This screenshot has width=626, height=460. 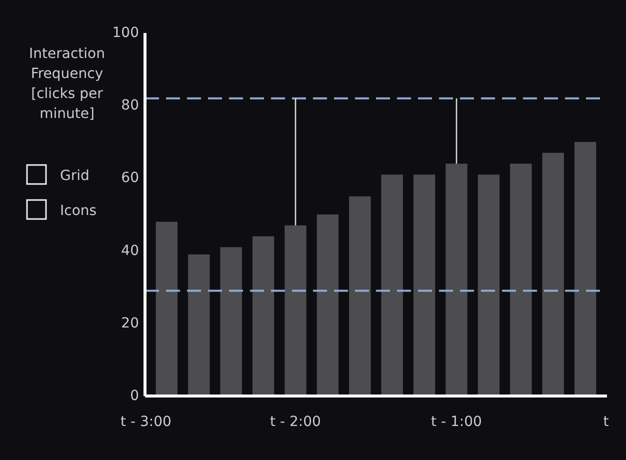 What do you see at coordinates (125, 33) in the screenshot?
I see `y-tick-label: 100` at bounding box center [125, 33].